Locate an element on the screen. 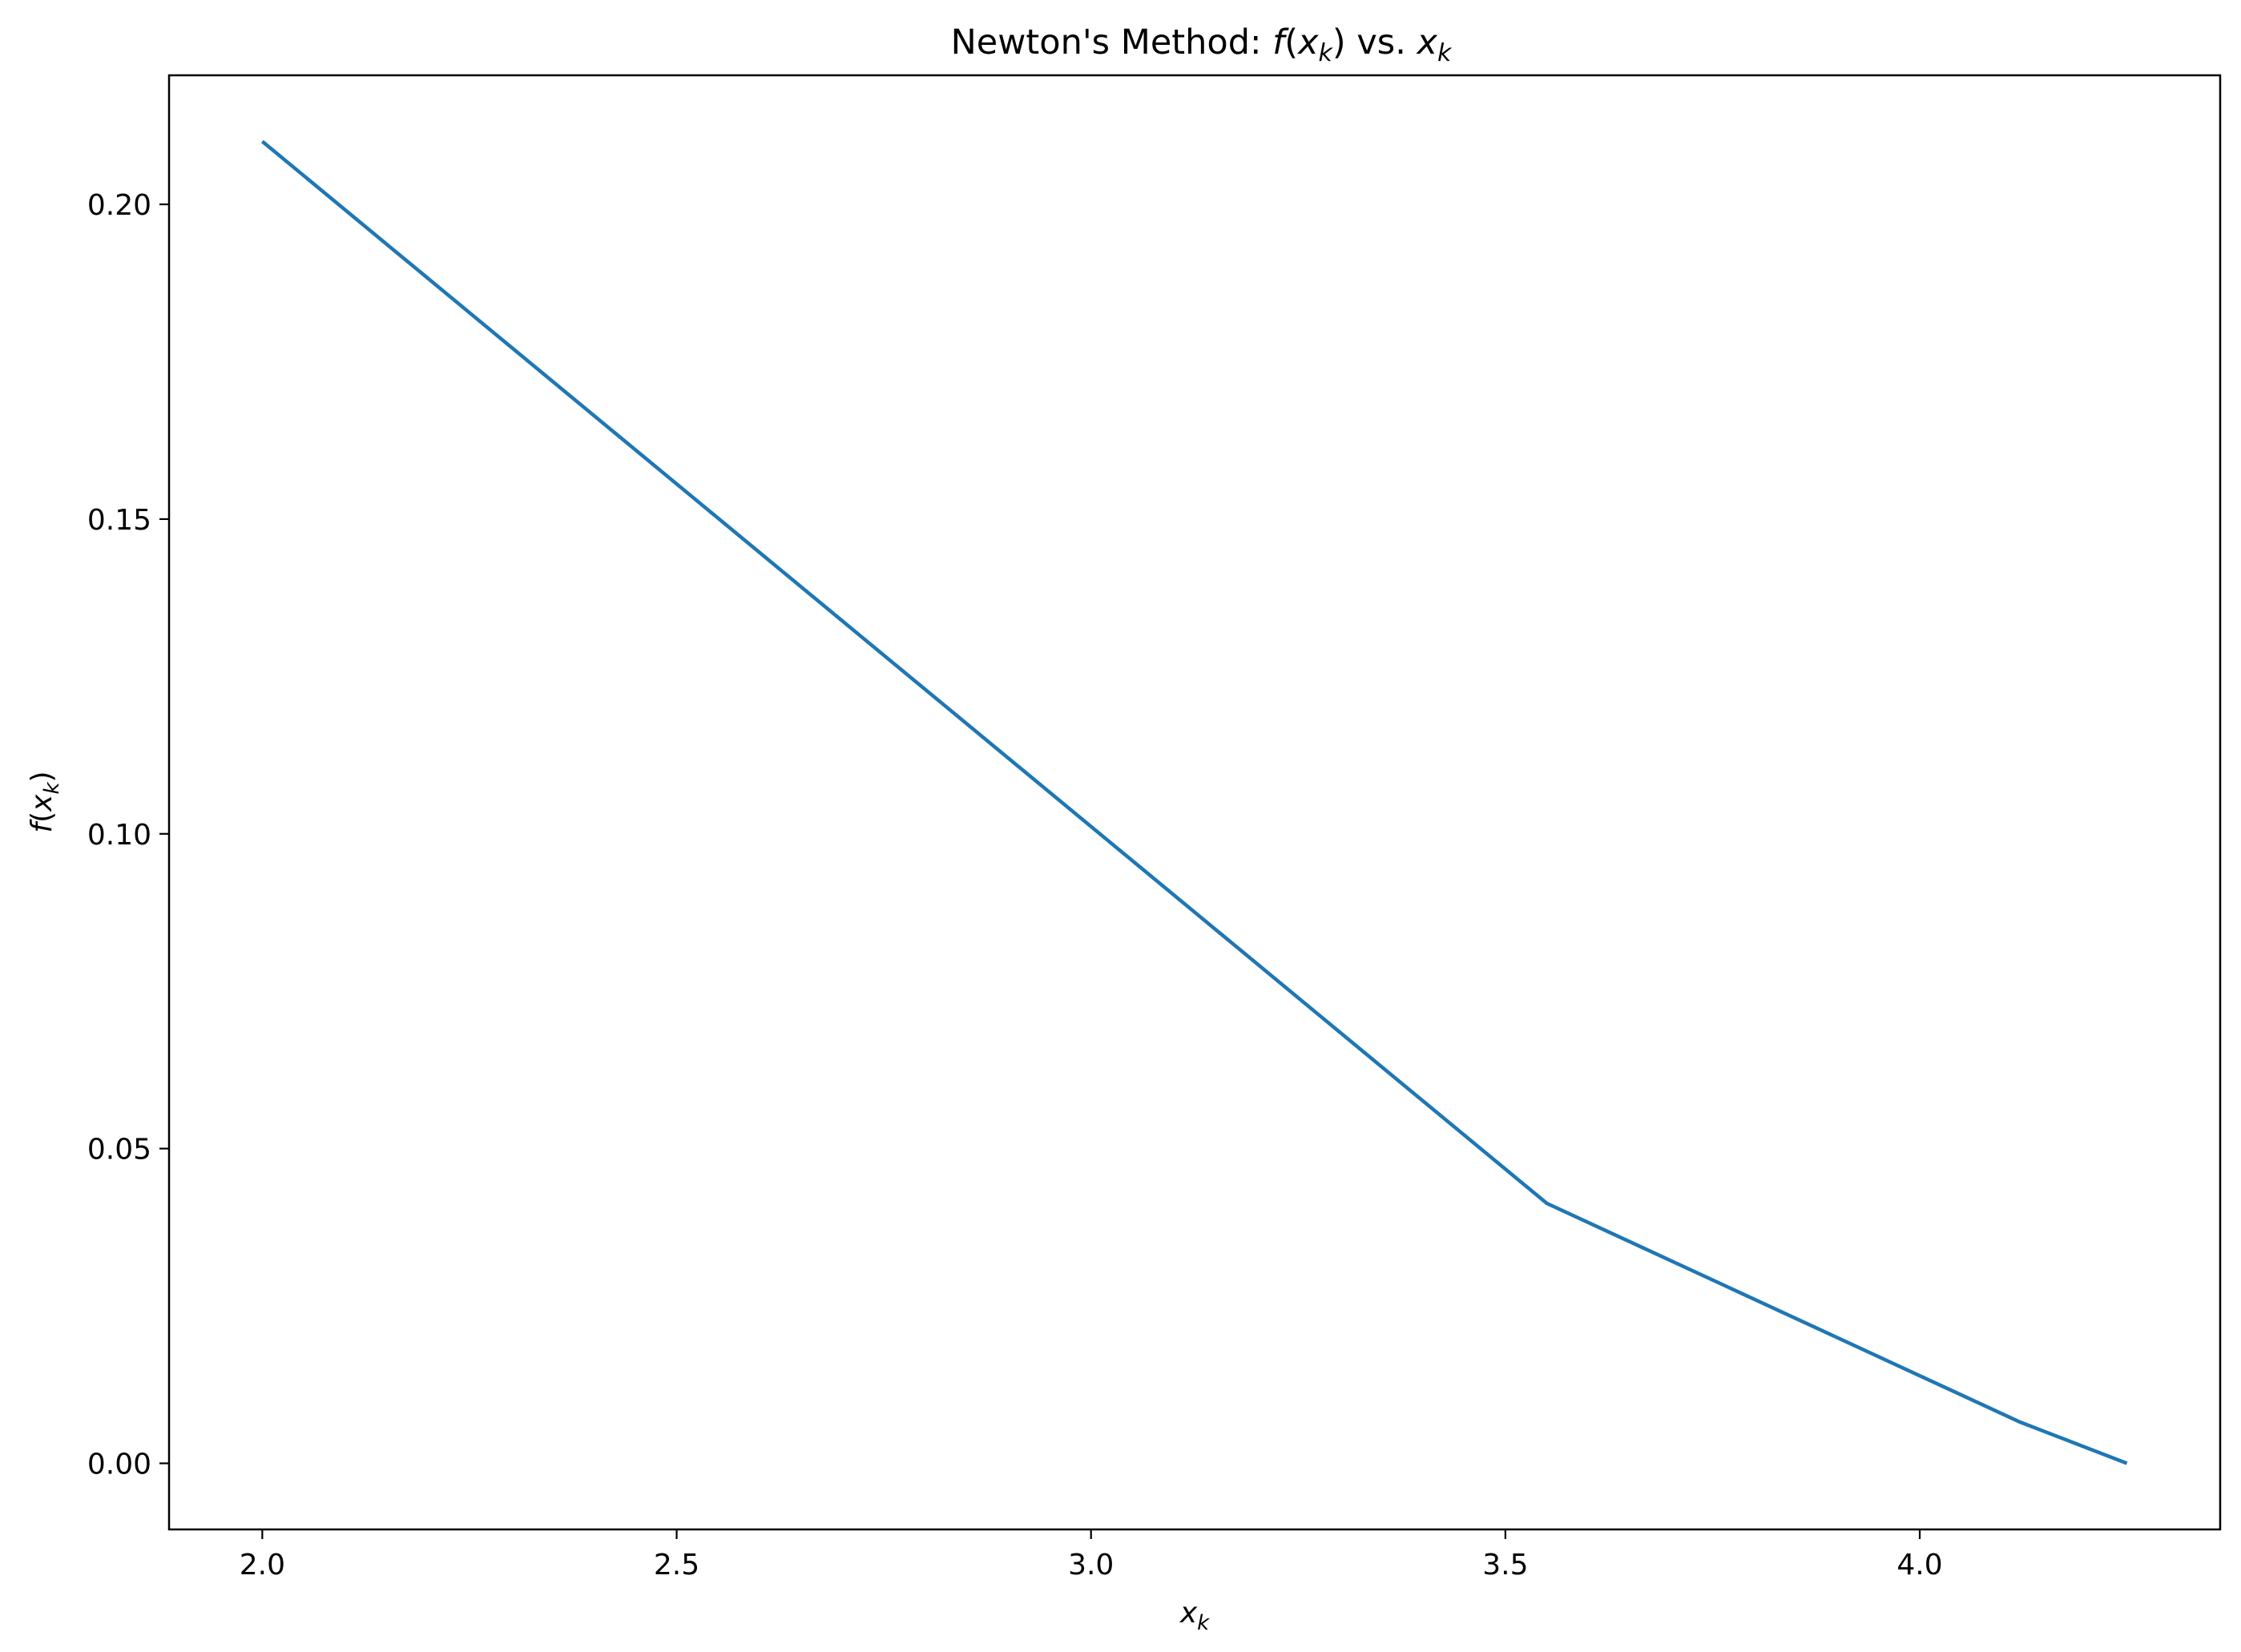 Image resolution: width=2241 pixels, height=1652 pixels. y-axis-label-x: x is located at coordinates (42, 803).